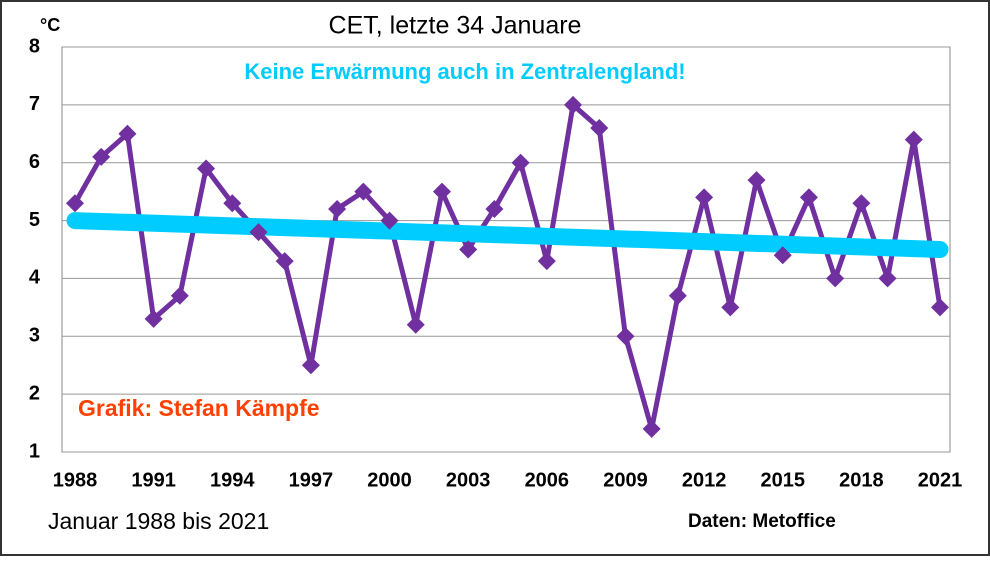 The width and height of the screenshot is (990, 561). Describe the element at coordinates (153, 480) in the screenshot. I see `x-tick-label: 1991` at that location.